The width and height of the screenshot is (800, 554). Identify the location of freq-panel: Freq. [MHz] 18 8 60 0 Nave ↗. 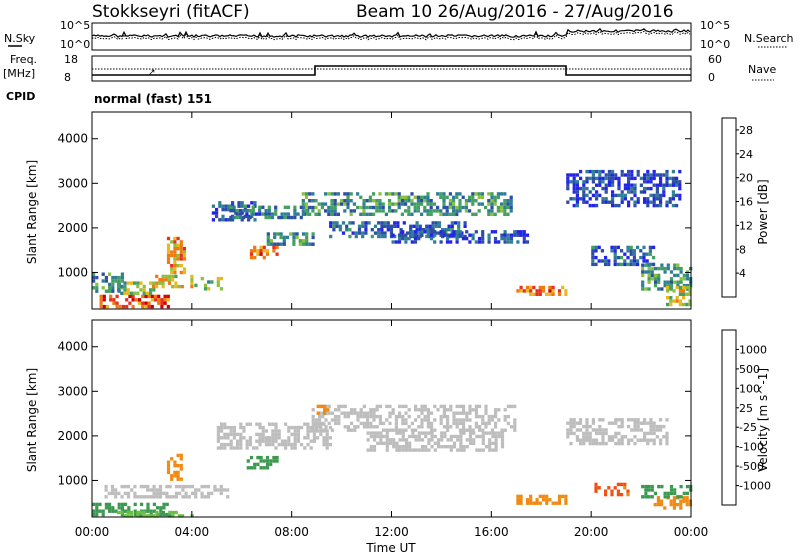
(389, 68).